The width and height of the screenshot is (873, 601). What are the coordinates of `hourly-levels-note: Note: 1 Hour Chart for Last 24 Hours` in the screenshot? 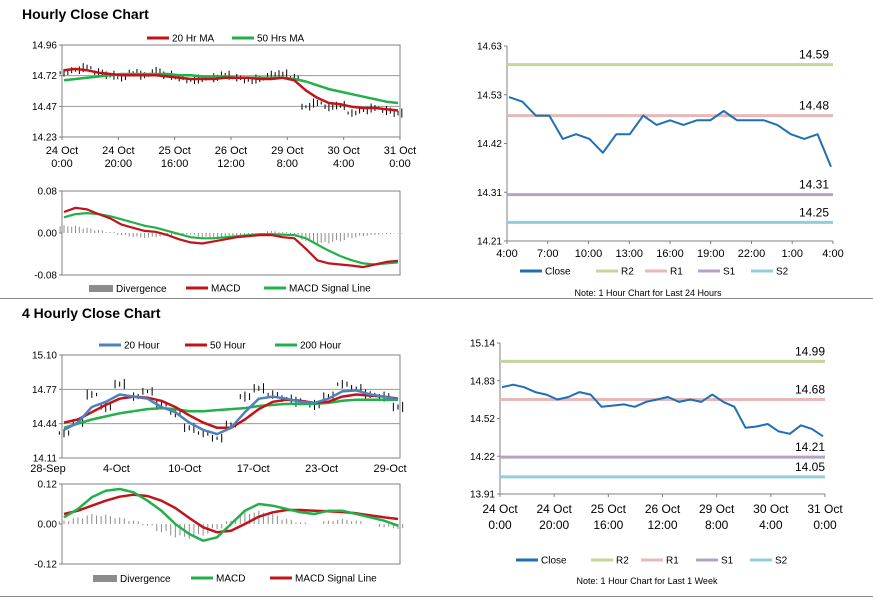 It's located at (648, 293).